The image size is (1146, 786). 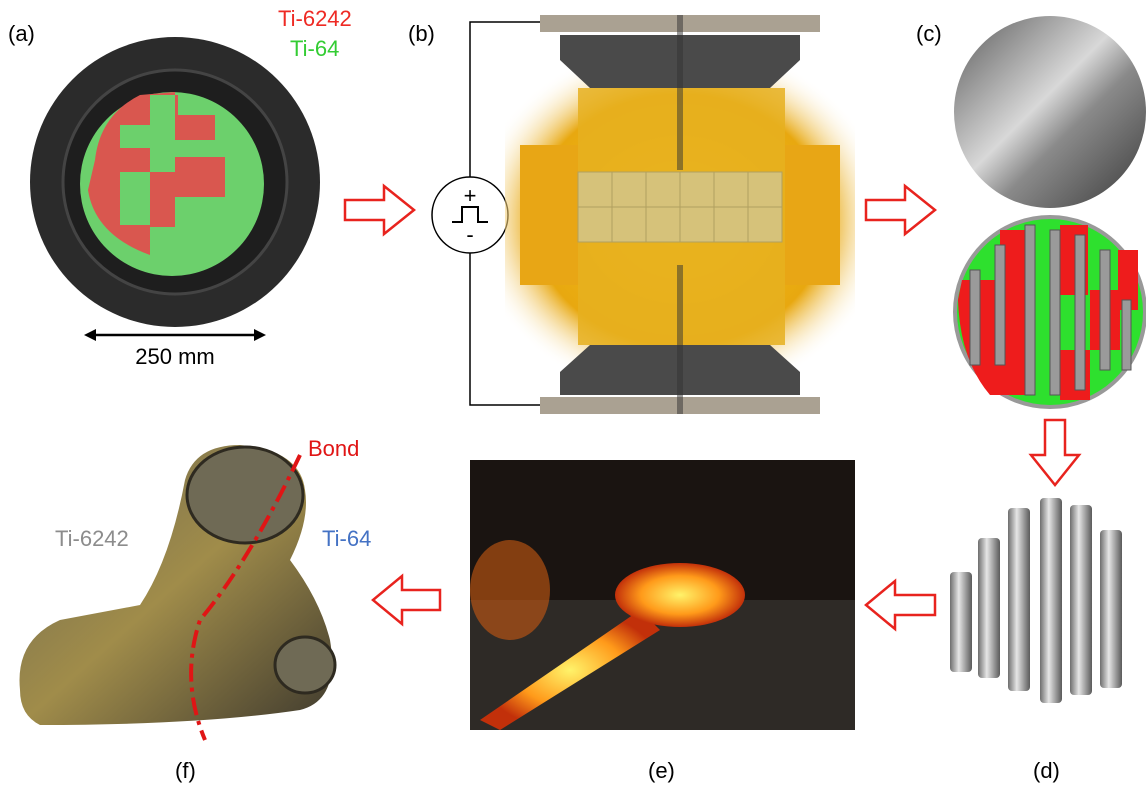 What do you see at coordinates (21, 33) in the screenshot?
I see `panel-label: (a)` at bounding box center [21, 33].